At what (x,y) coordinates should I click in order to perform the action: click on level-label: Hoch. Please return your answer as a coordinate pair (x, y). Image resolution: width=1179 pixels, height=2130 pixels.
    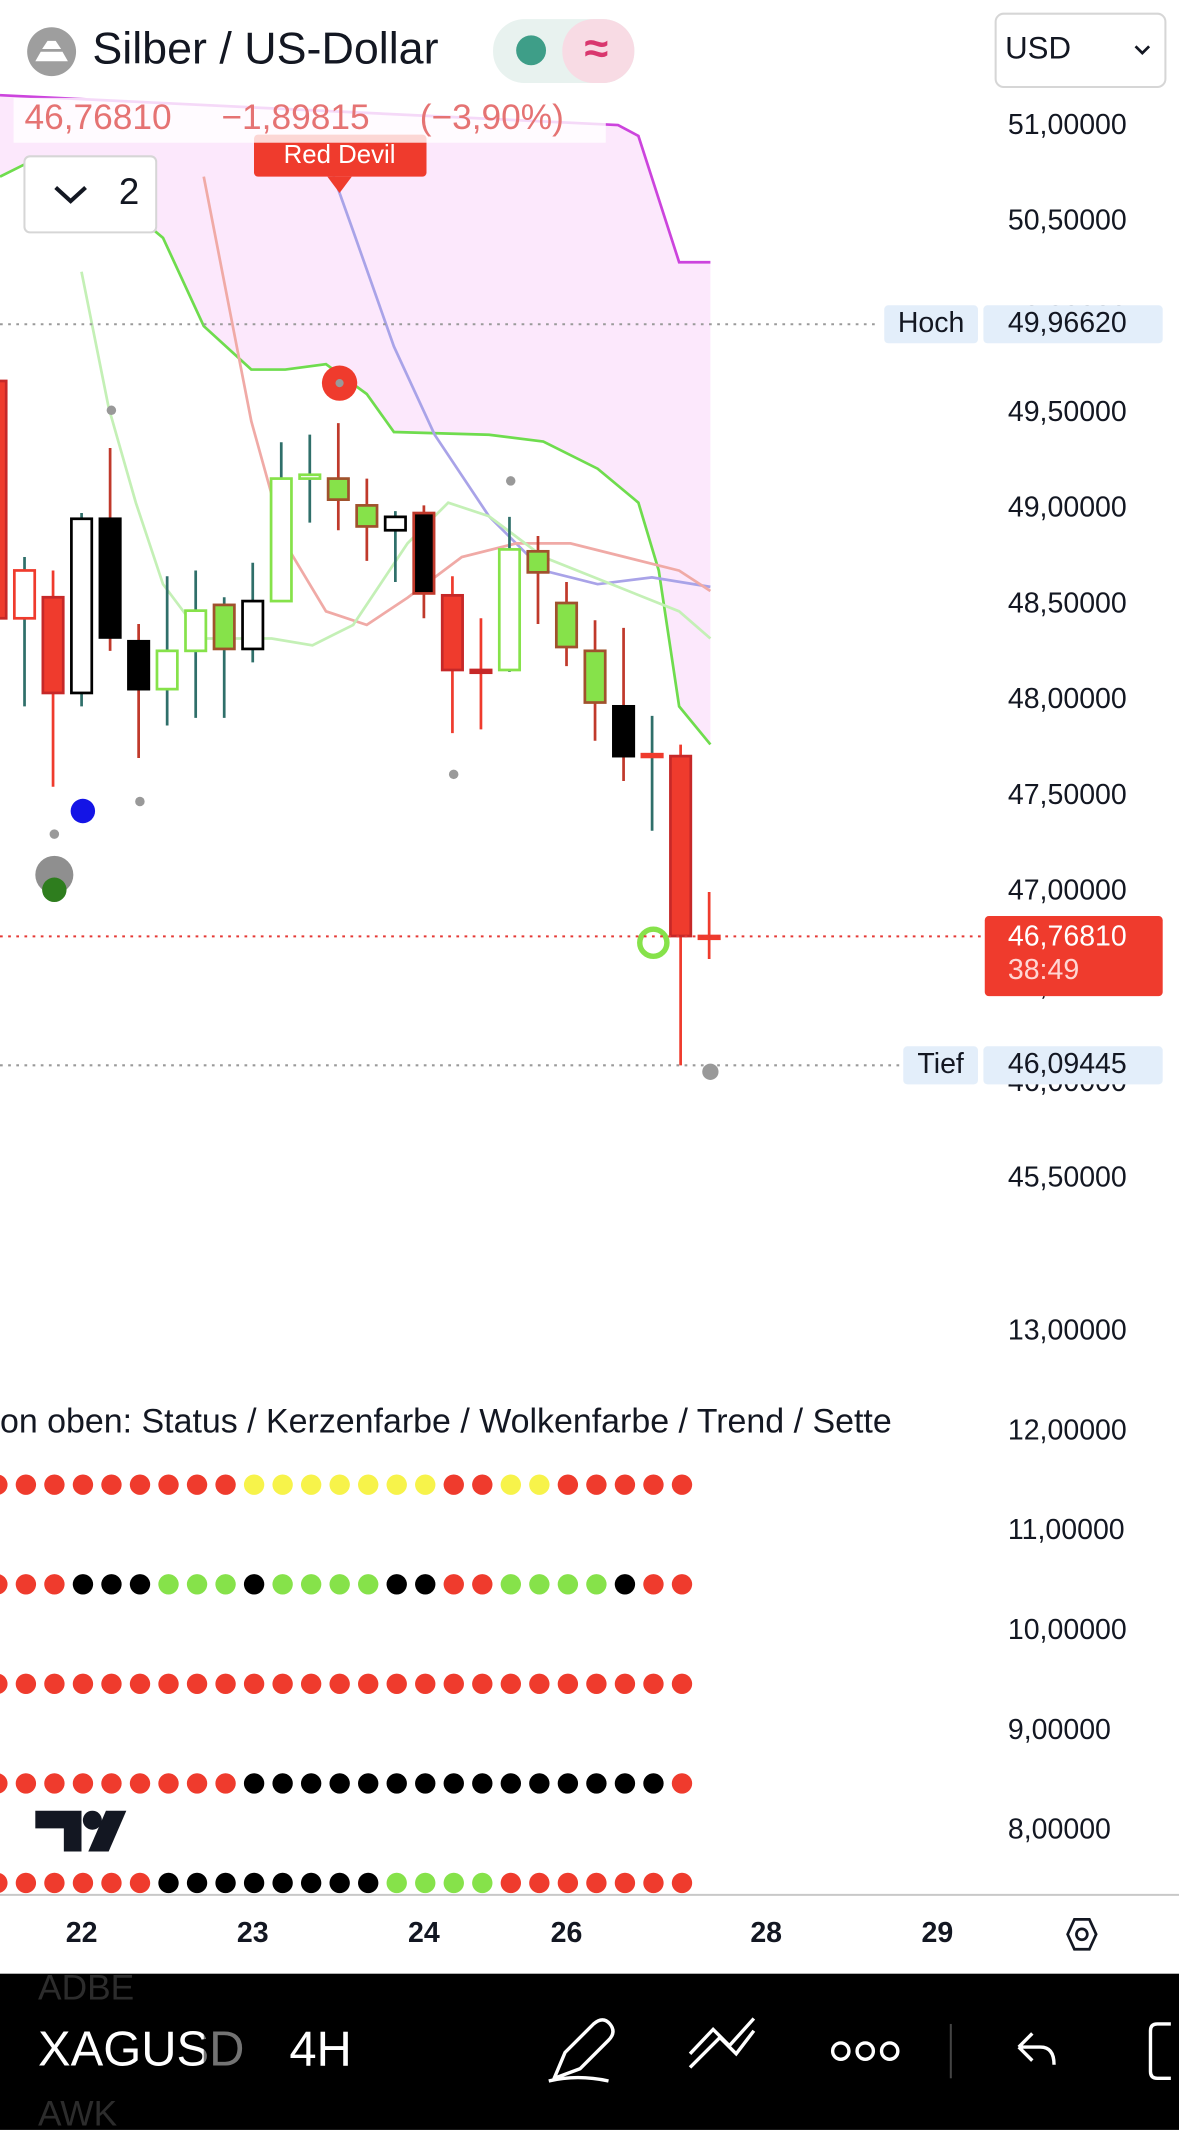
    Looking at the image, I should click on (931, 323).